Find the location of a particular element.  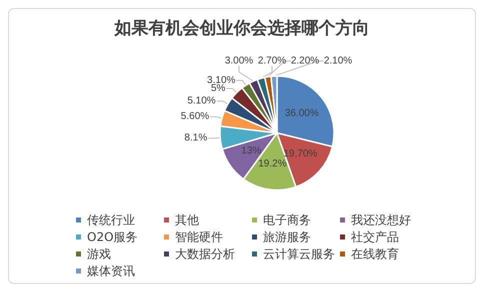

chart-title: 如果有机会创业你会选择哪个方向 is located at coordinates (242, 28).